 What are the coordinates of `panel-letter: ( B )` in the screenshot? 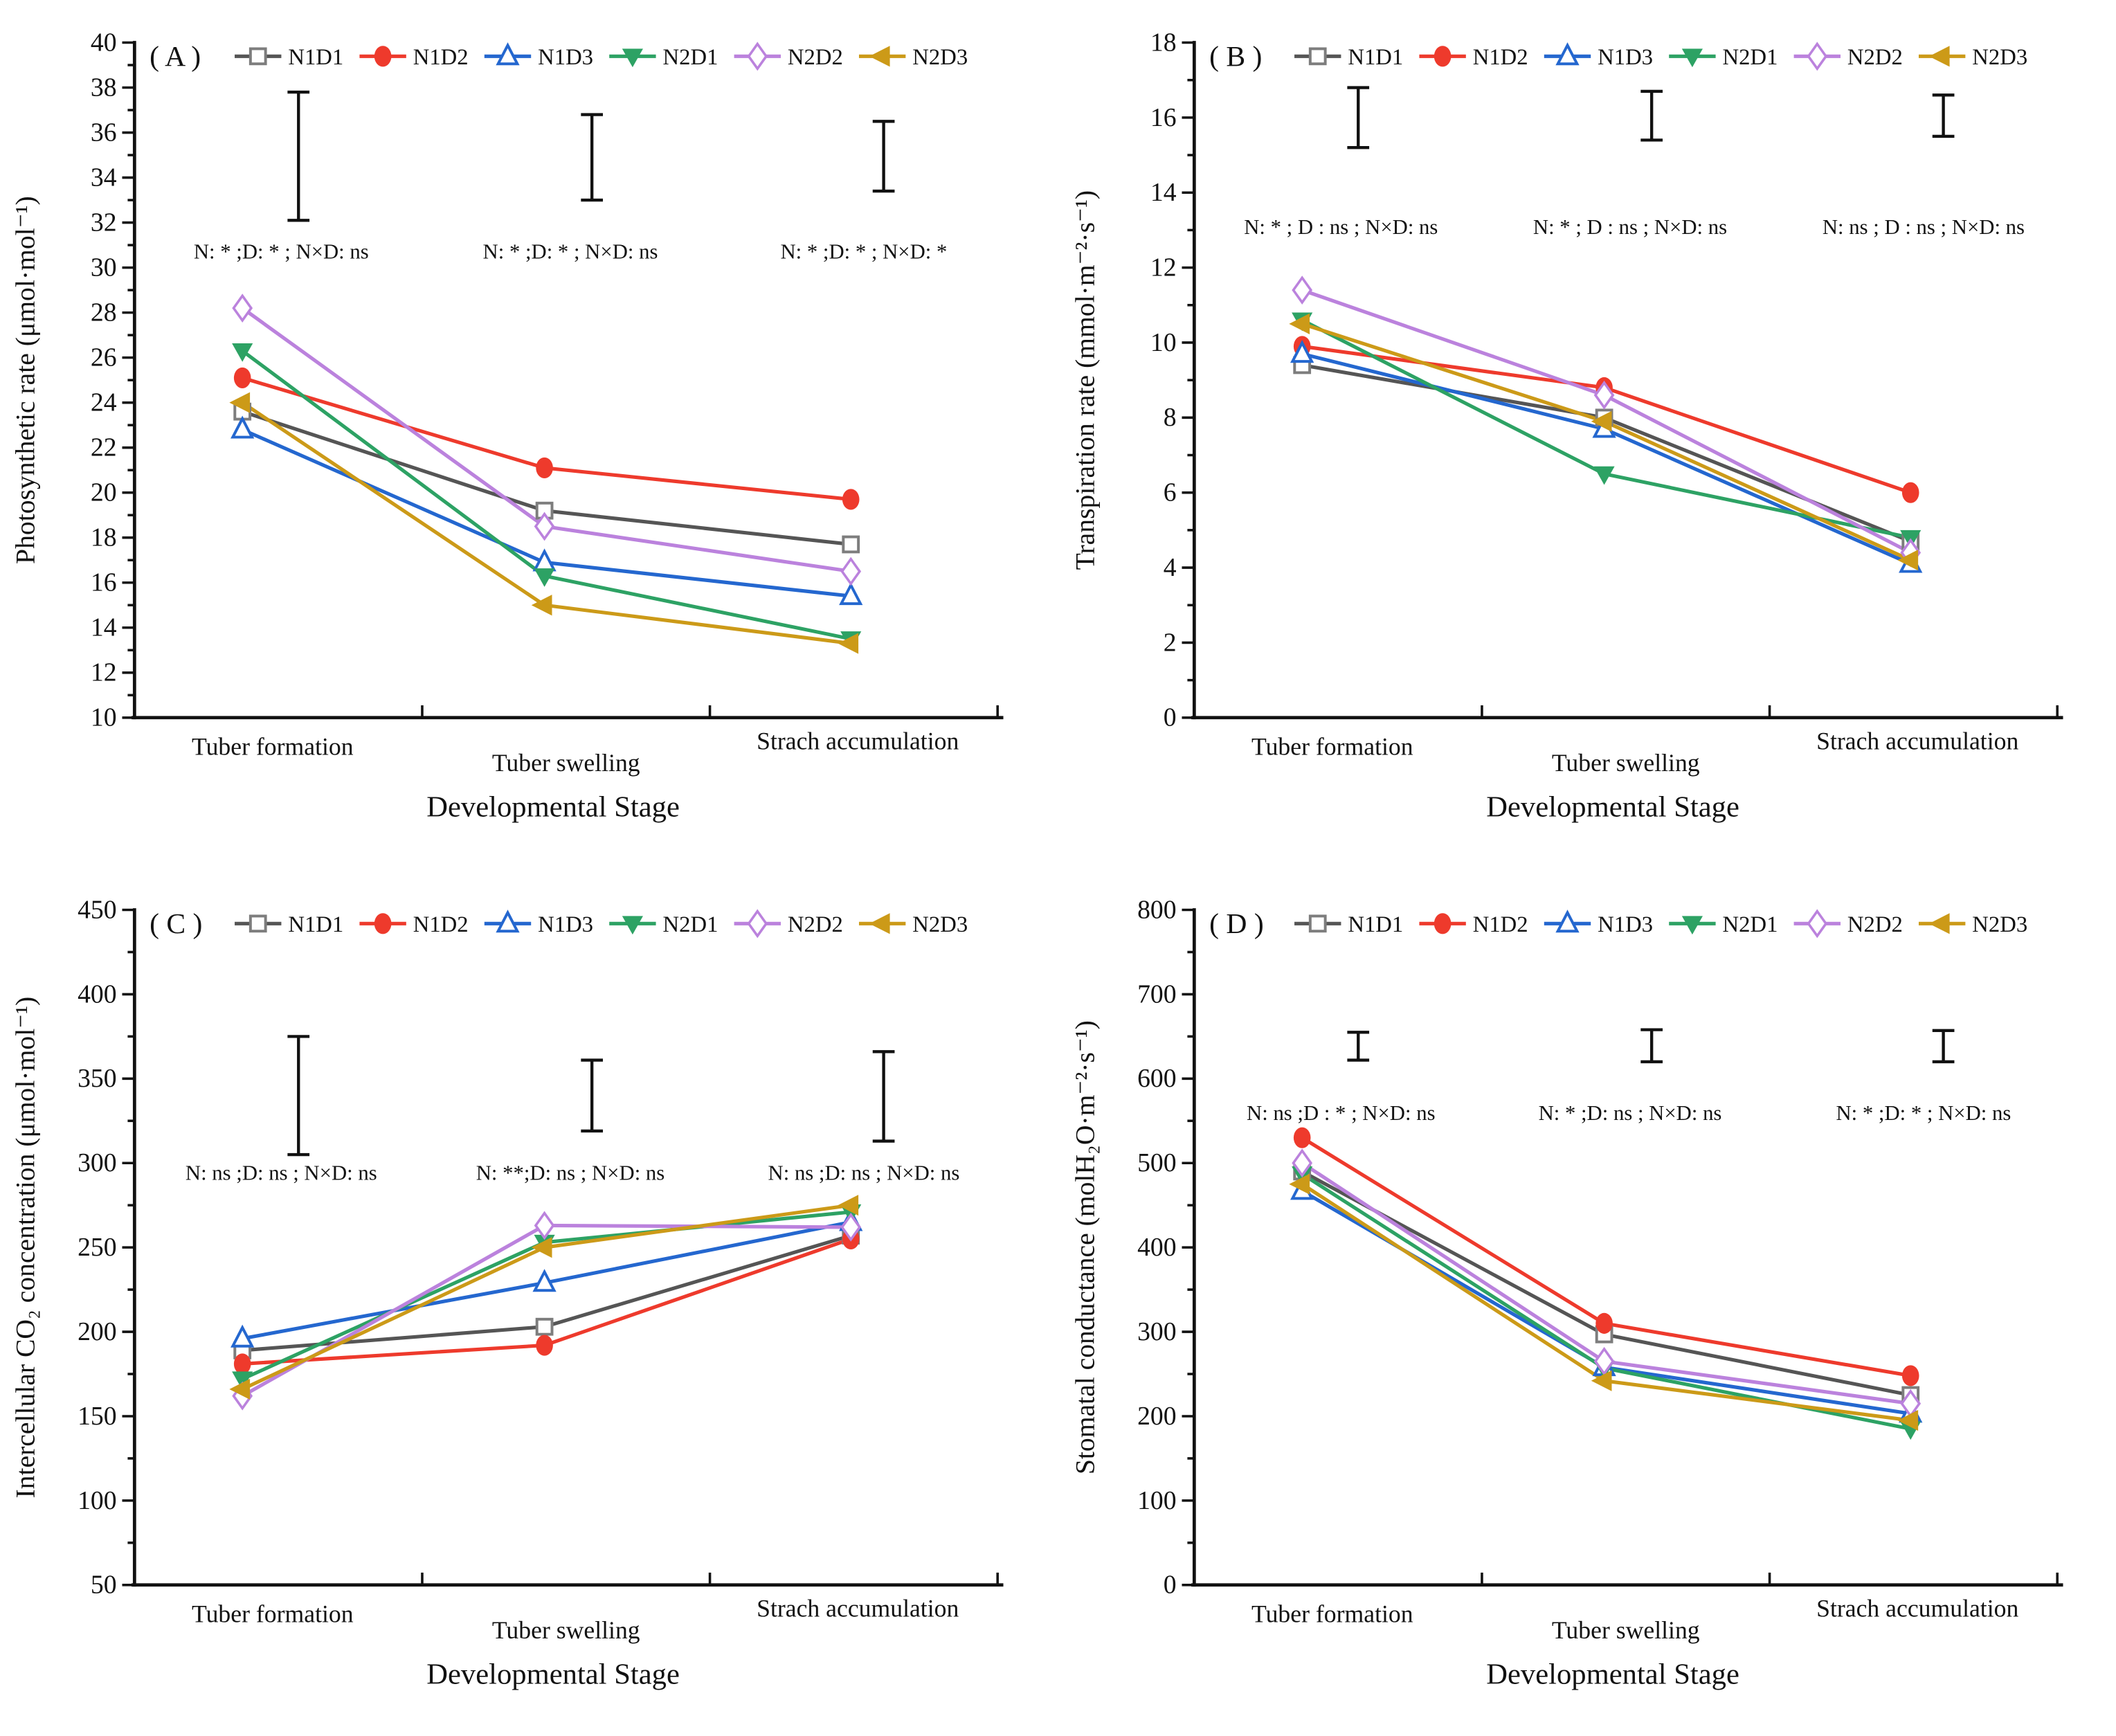 It's located at (1235, 57).